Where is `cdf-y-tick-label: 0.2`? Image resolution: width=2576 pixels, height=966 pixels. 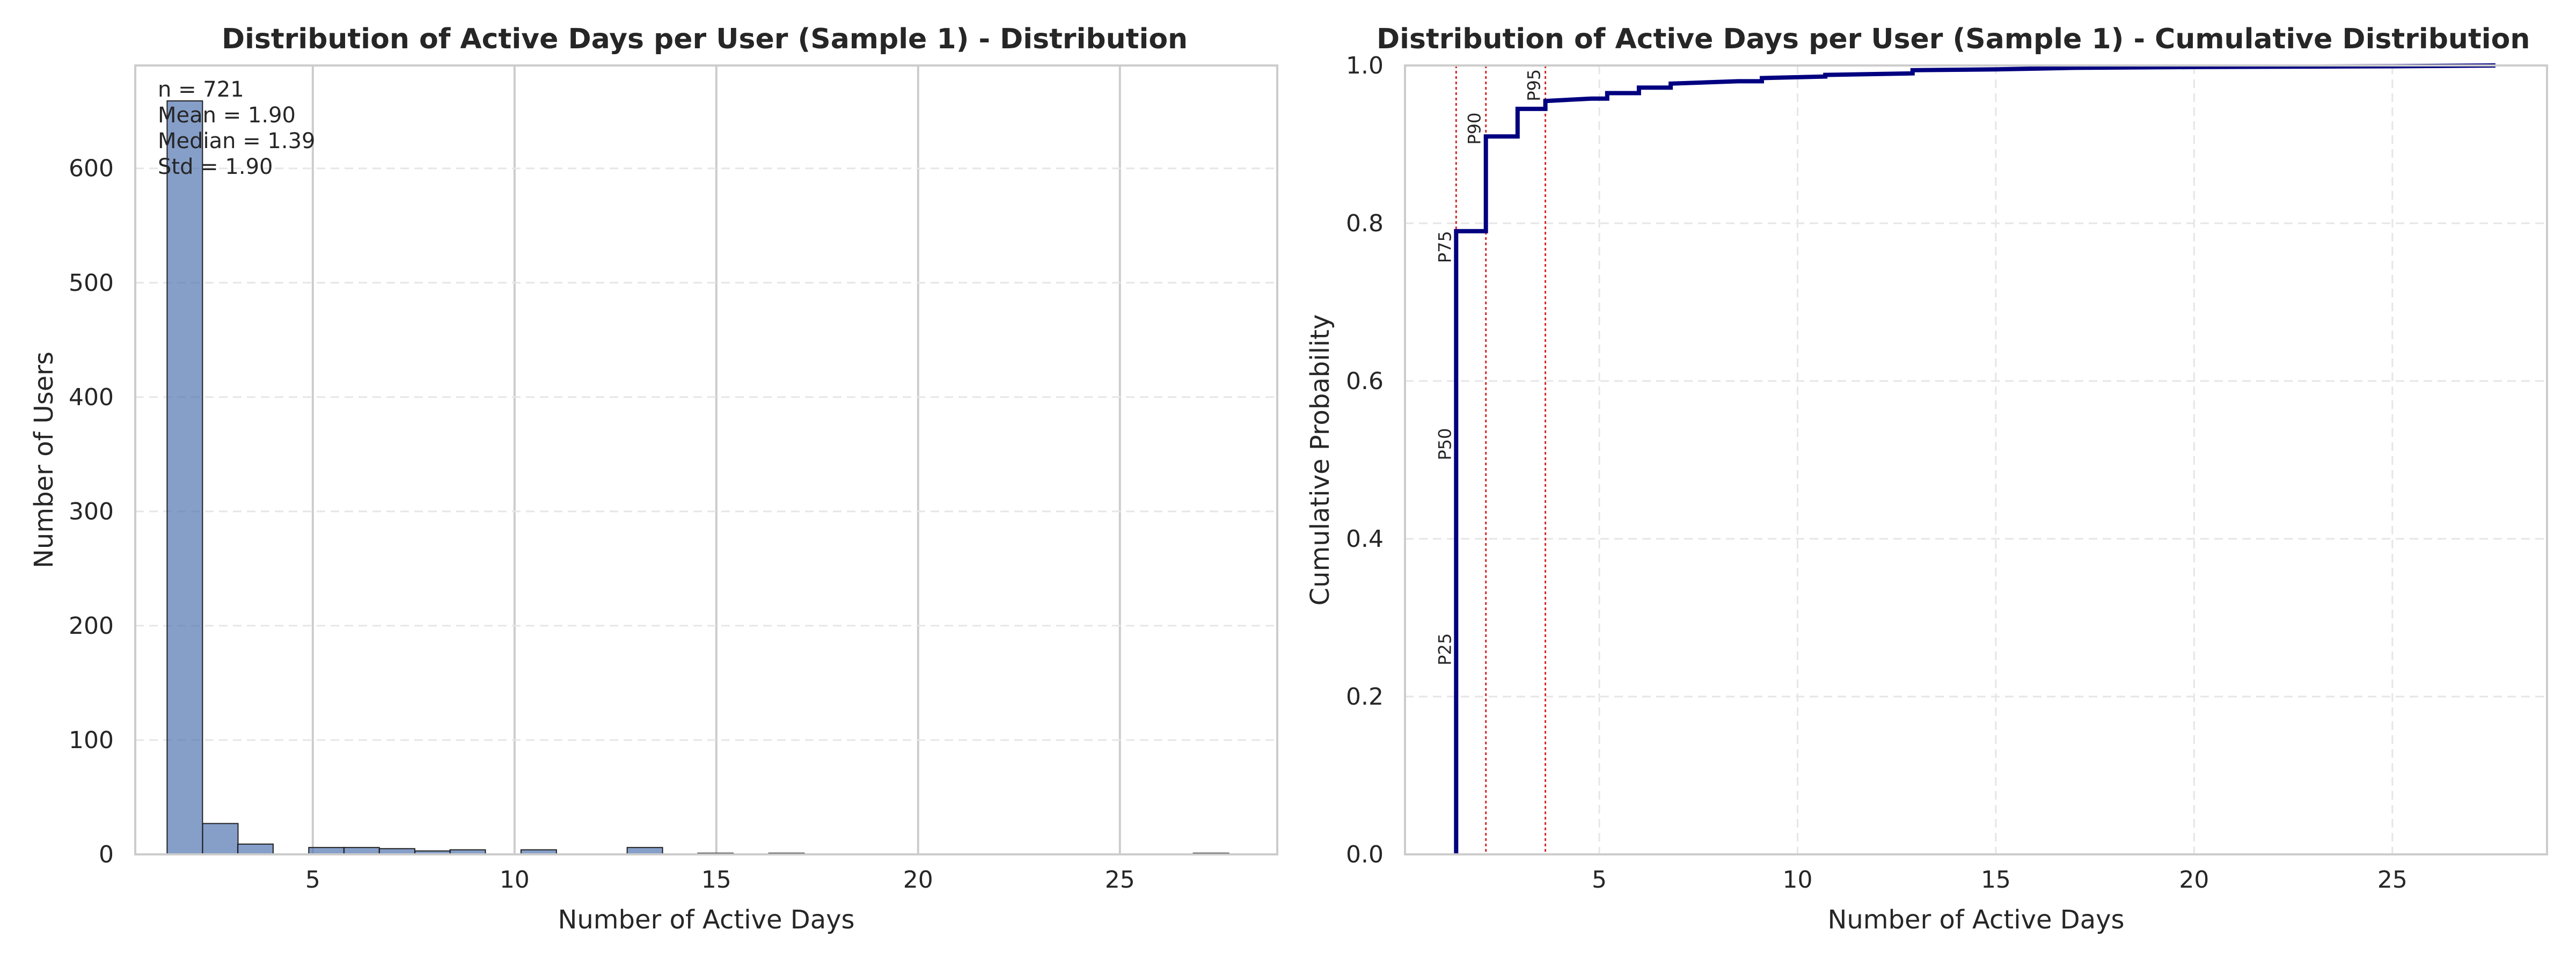
cdf-y-tick-label: 0.2 is located at coordinates (1365, 697).